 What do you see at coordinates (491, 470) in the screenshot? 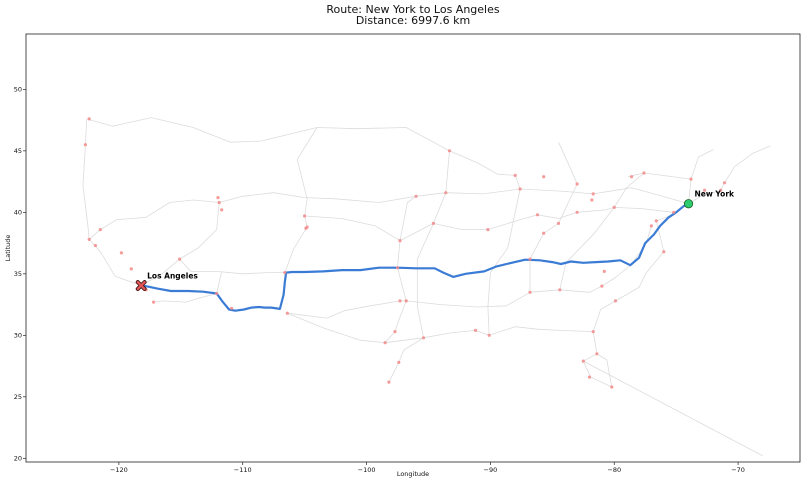
I see `x-tick-label-3: −90` at bounding box center [491, 470].